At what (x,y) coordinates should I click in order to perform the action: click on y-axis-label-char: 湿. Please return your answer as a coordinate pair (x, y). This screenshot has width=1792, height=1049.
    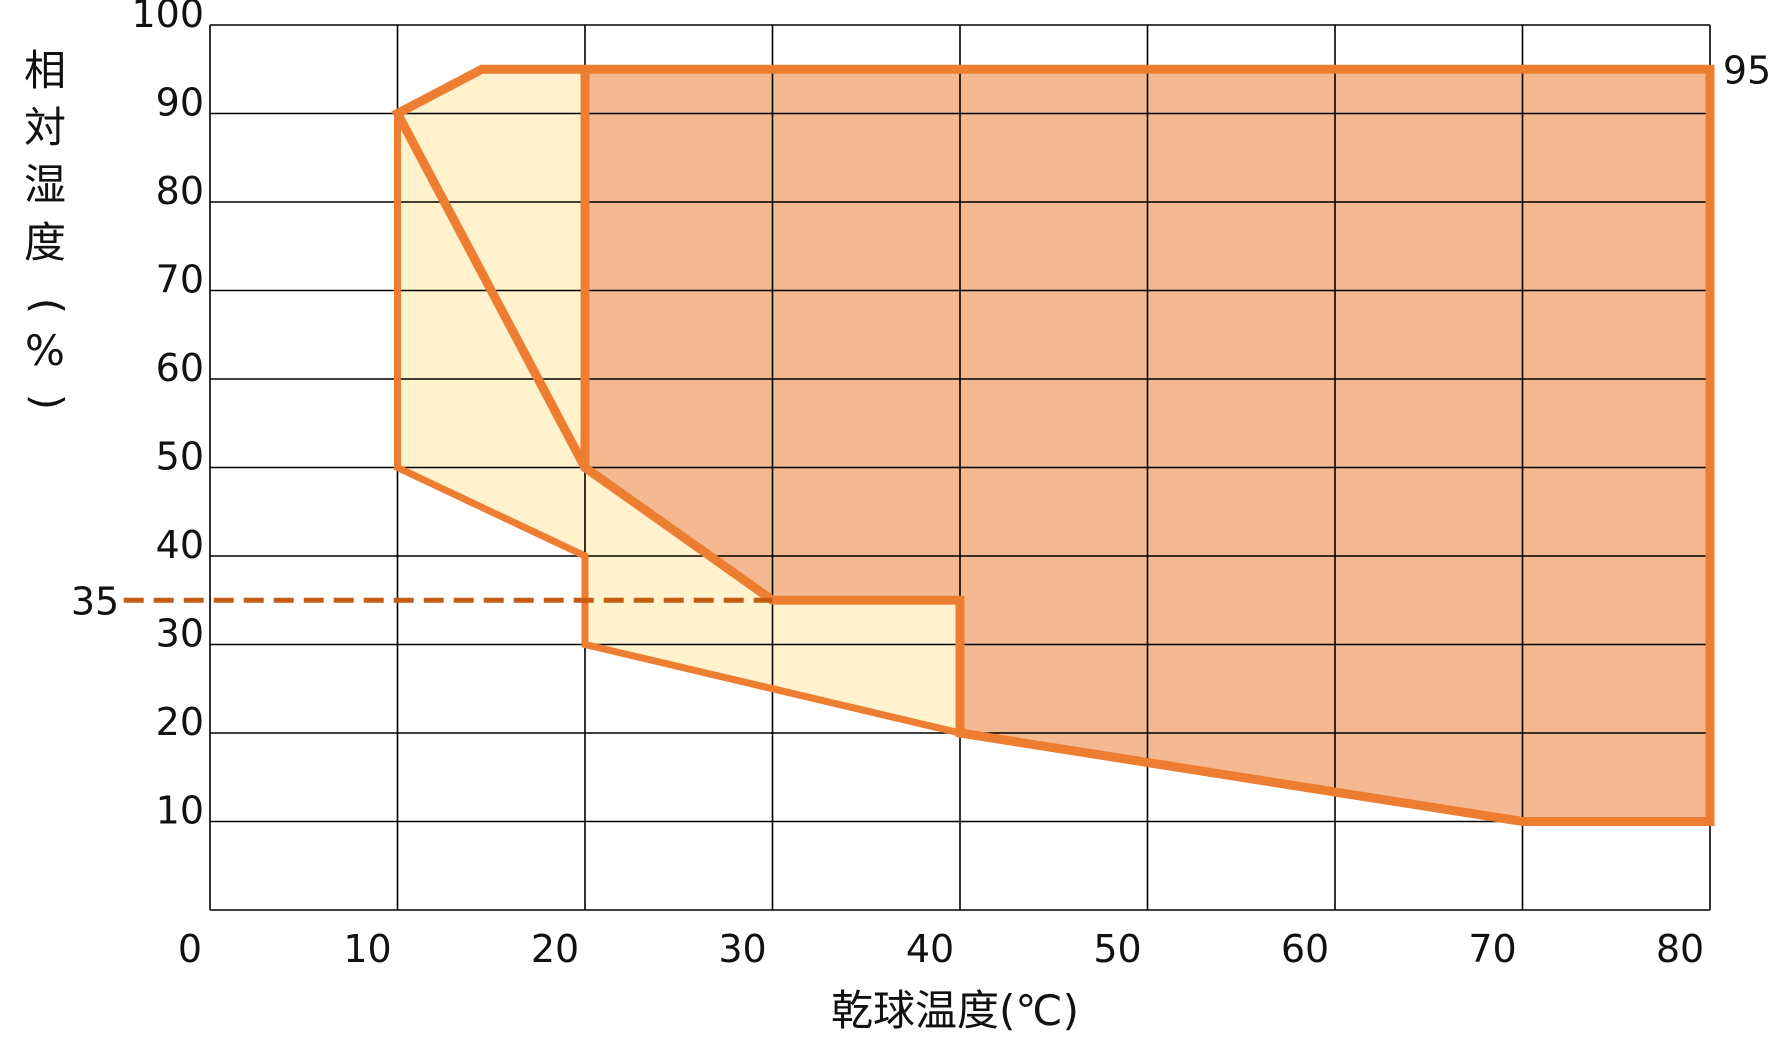
    Looking at the image, I should click on (45, 184).